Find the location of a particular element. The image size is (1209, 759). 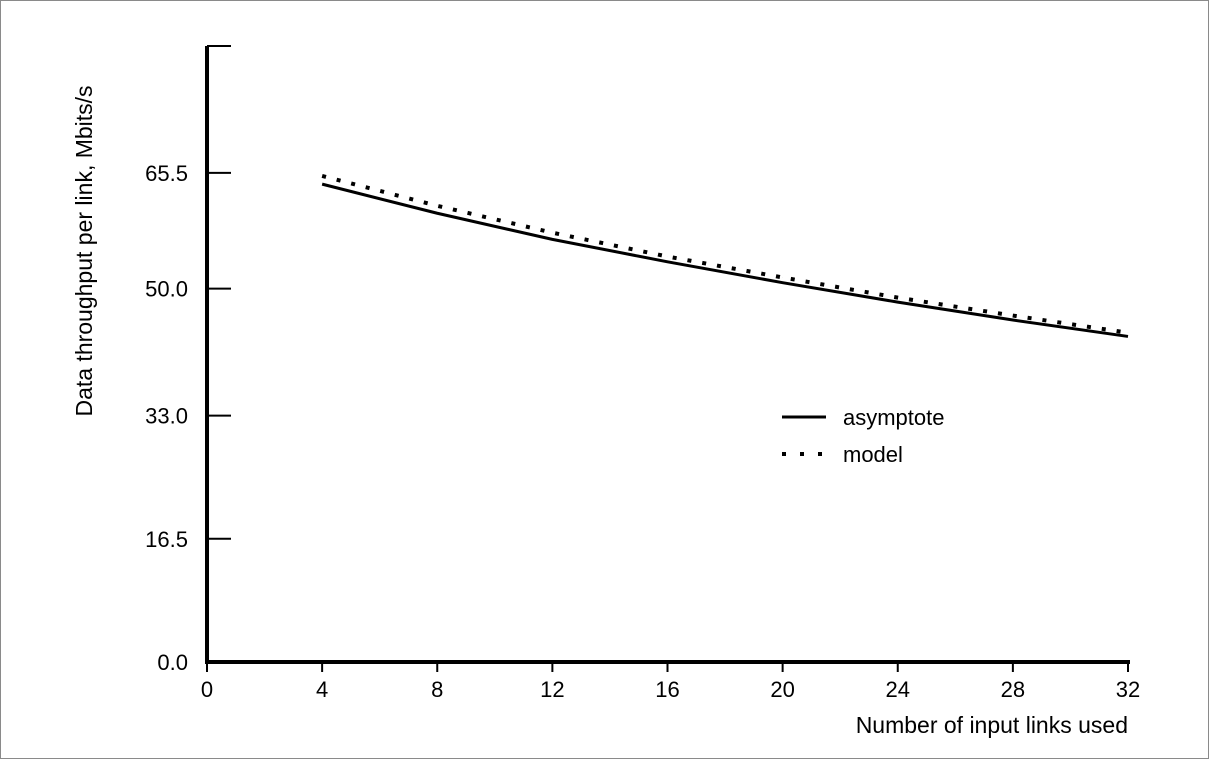

x-tick-label: 8 is located at coordinates (437, 689).